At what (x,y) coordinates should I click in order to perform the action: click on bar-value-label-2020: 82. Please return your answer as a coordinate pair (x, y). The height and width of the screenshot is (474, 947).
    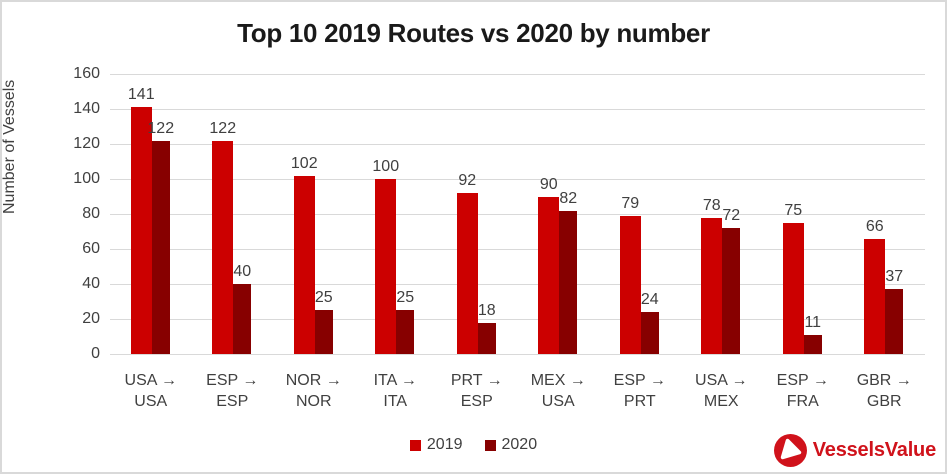
    Looking at the image, I should click on (568, 198).